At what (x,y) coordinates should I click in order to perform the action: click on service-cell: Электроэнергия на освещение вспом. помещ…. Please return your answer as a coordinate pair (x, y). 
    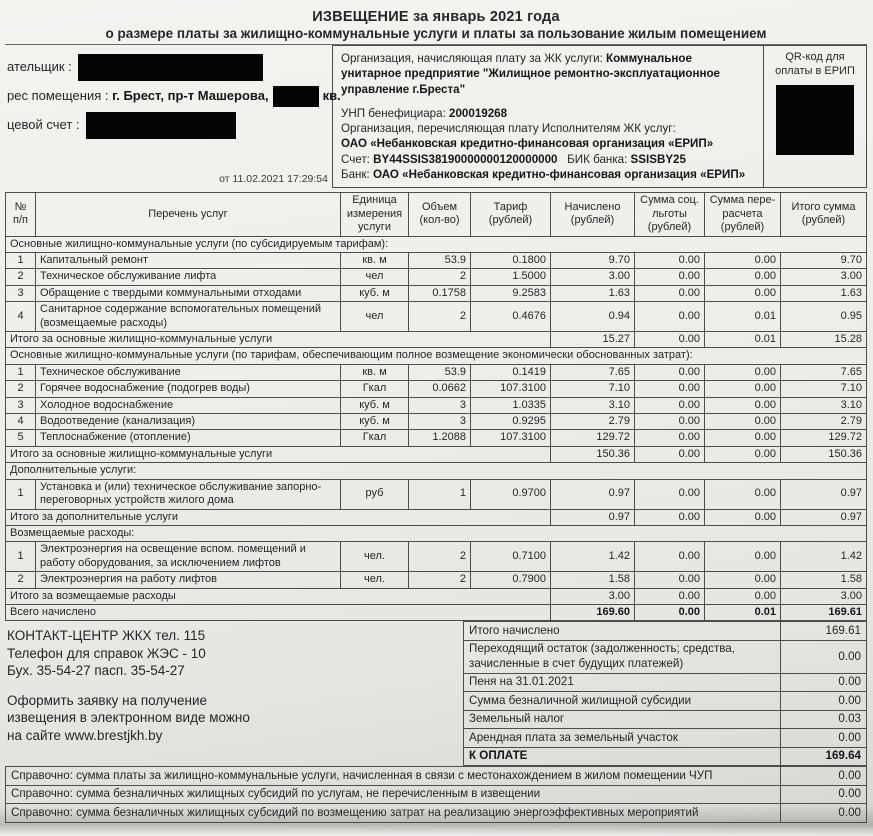
    Looking at the image, I should click on (188, 557).